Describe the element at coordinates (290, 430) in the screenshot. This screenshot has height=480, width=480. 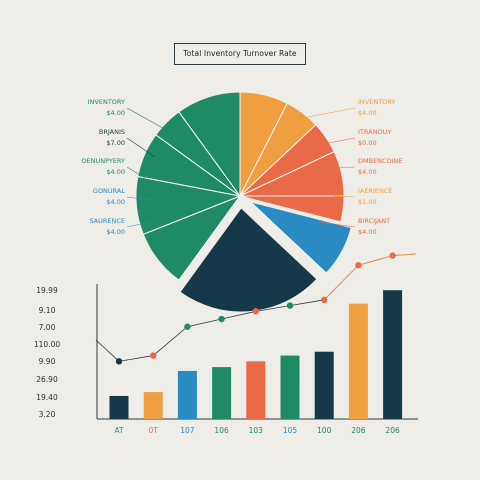
I see `x-tick-label: 105` at that location.